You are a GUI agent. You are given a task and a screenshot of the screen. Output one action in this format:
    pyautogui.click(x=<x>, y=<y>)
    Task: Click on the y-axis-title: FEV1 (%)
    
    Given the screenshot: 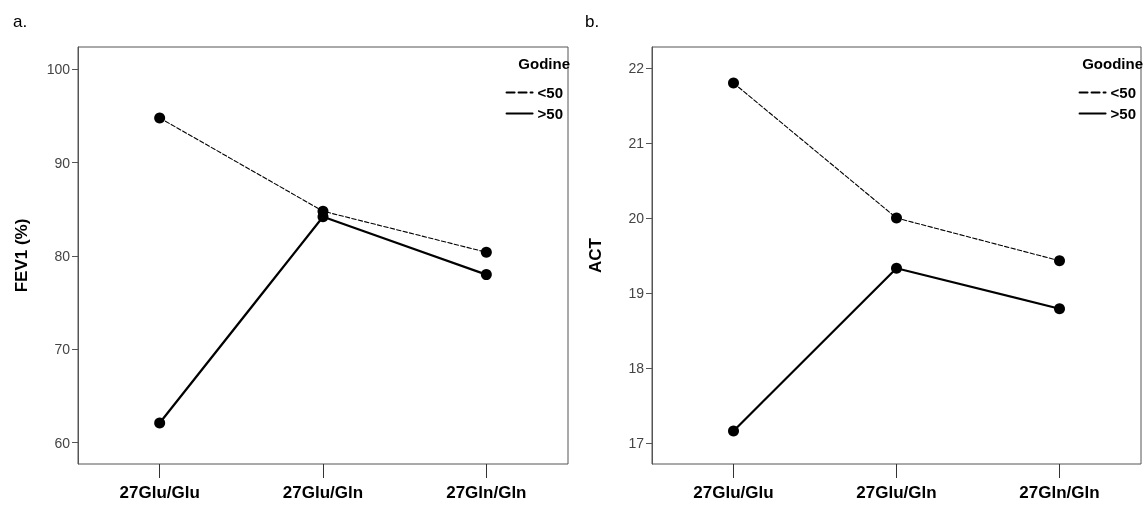 What is the action you would take?
    pyautogui.click(x=21, y=255)
    